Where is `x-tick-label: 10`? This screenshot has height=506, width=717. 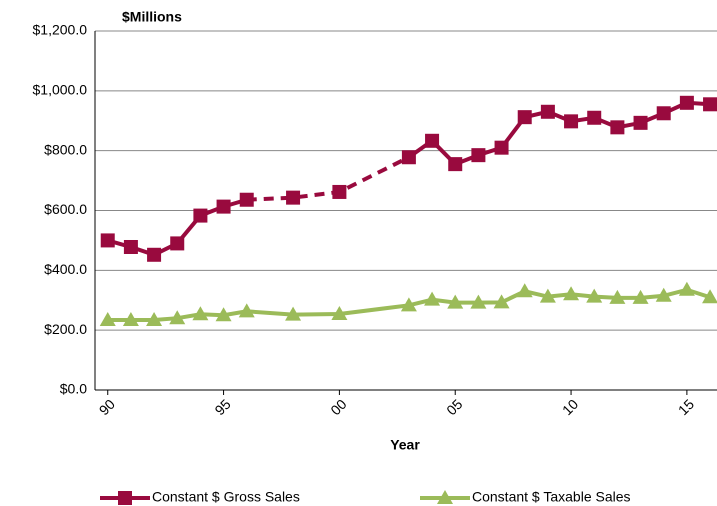
x-tick-label: 10 is located at coordinates (570, 407).